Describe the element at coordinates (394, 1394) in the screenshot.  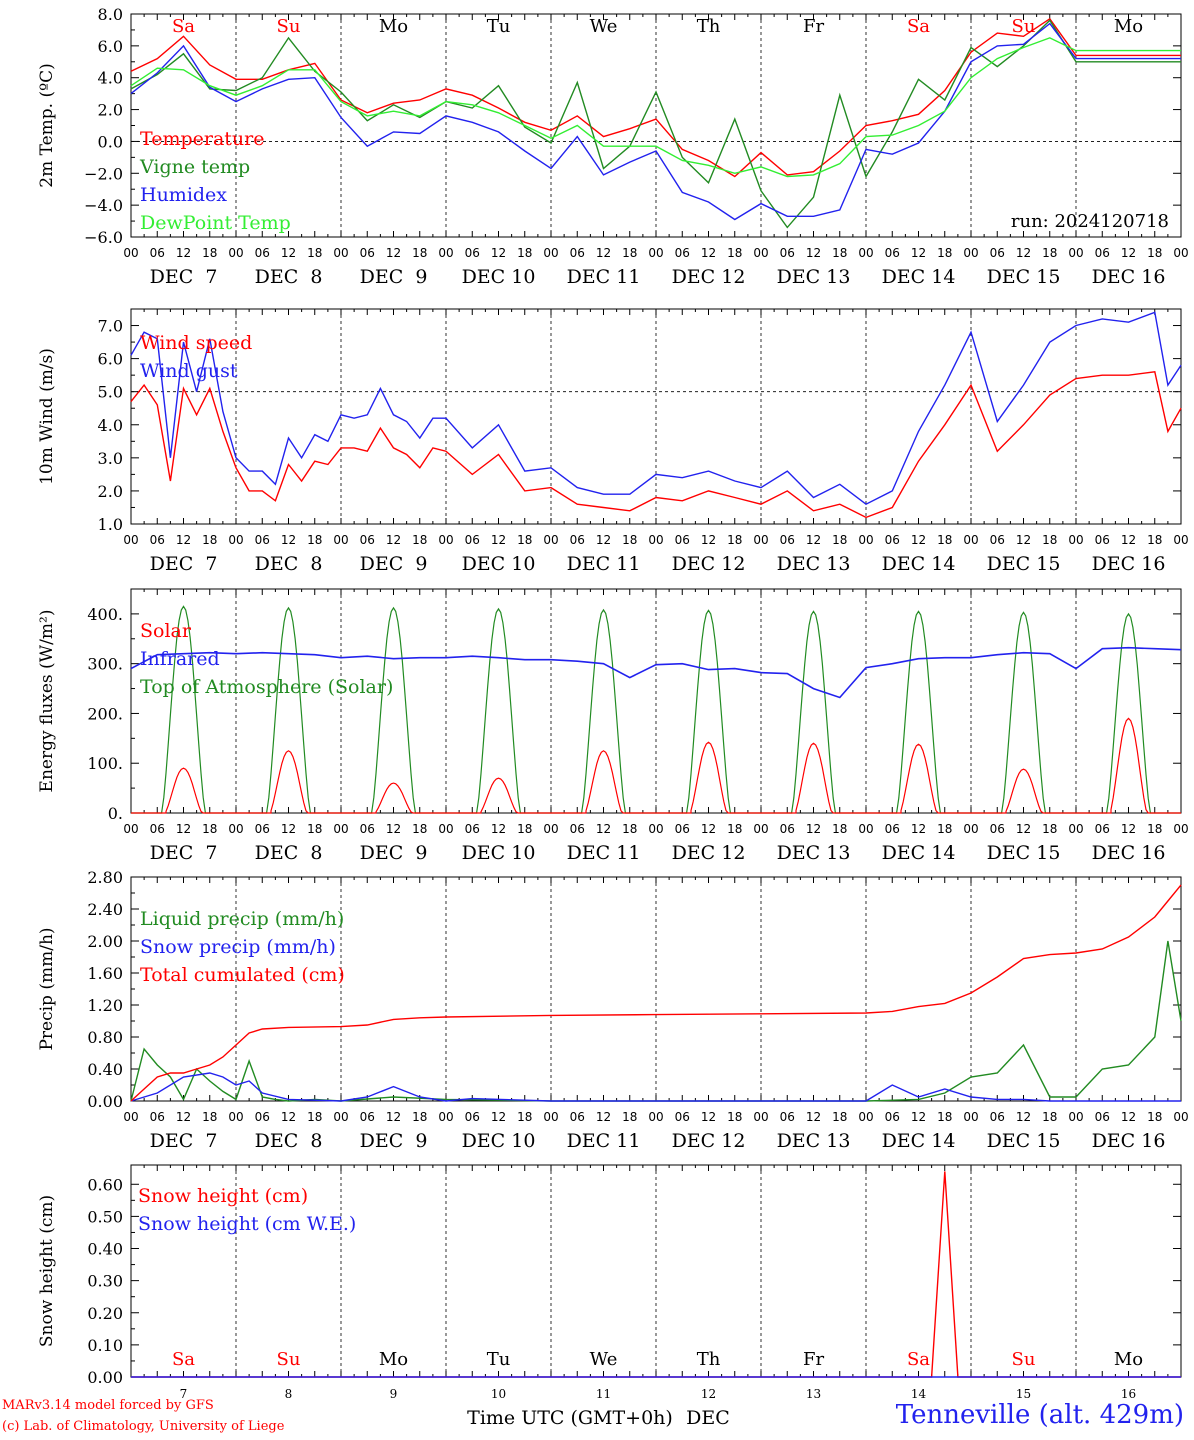
I see `bottom-day-label: 9` at that location.